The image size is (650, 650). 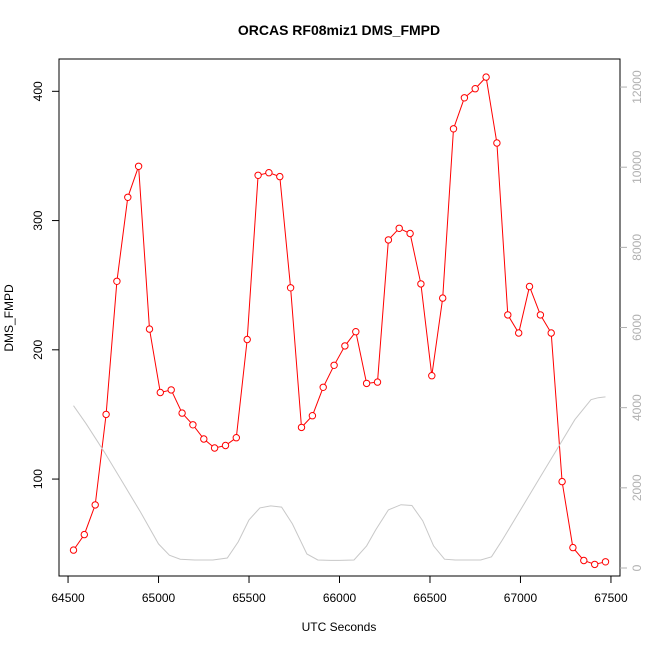 I want to click on x-tick-label: 65500, so click(x=249, y=598).